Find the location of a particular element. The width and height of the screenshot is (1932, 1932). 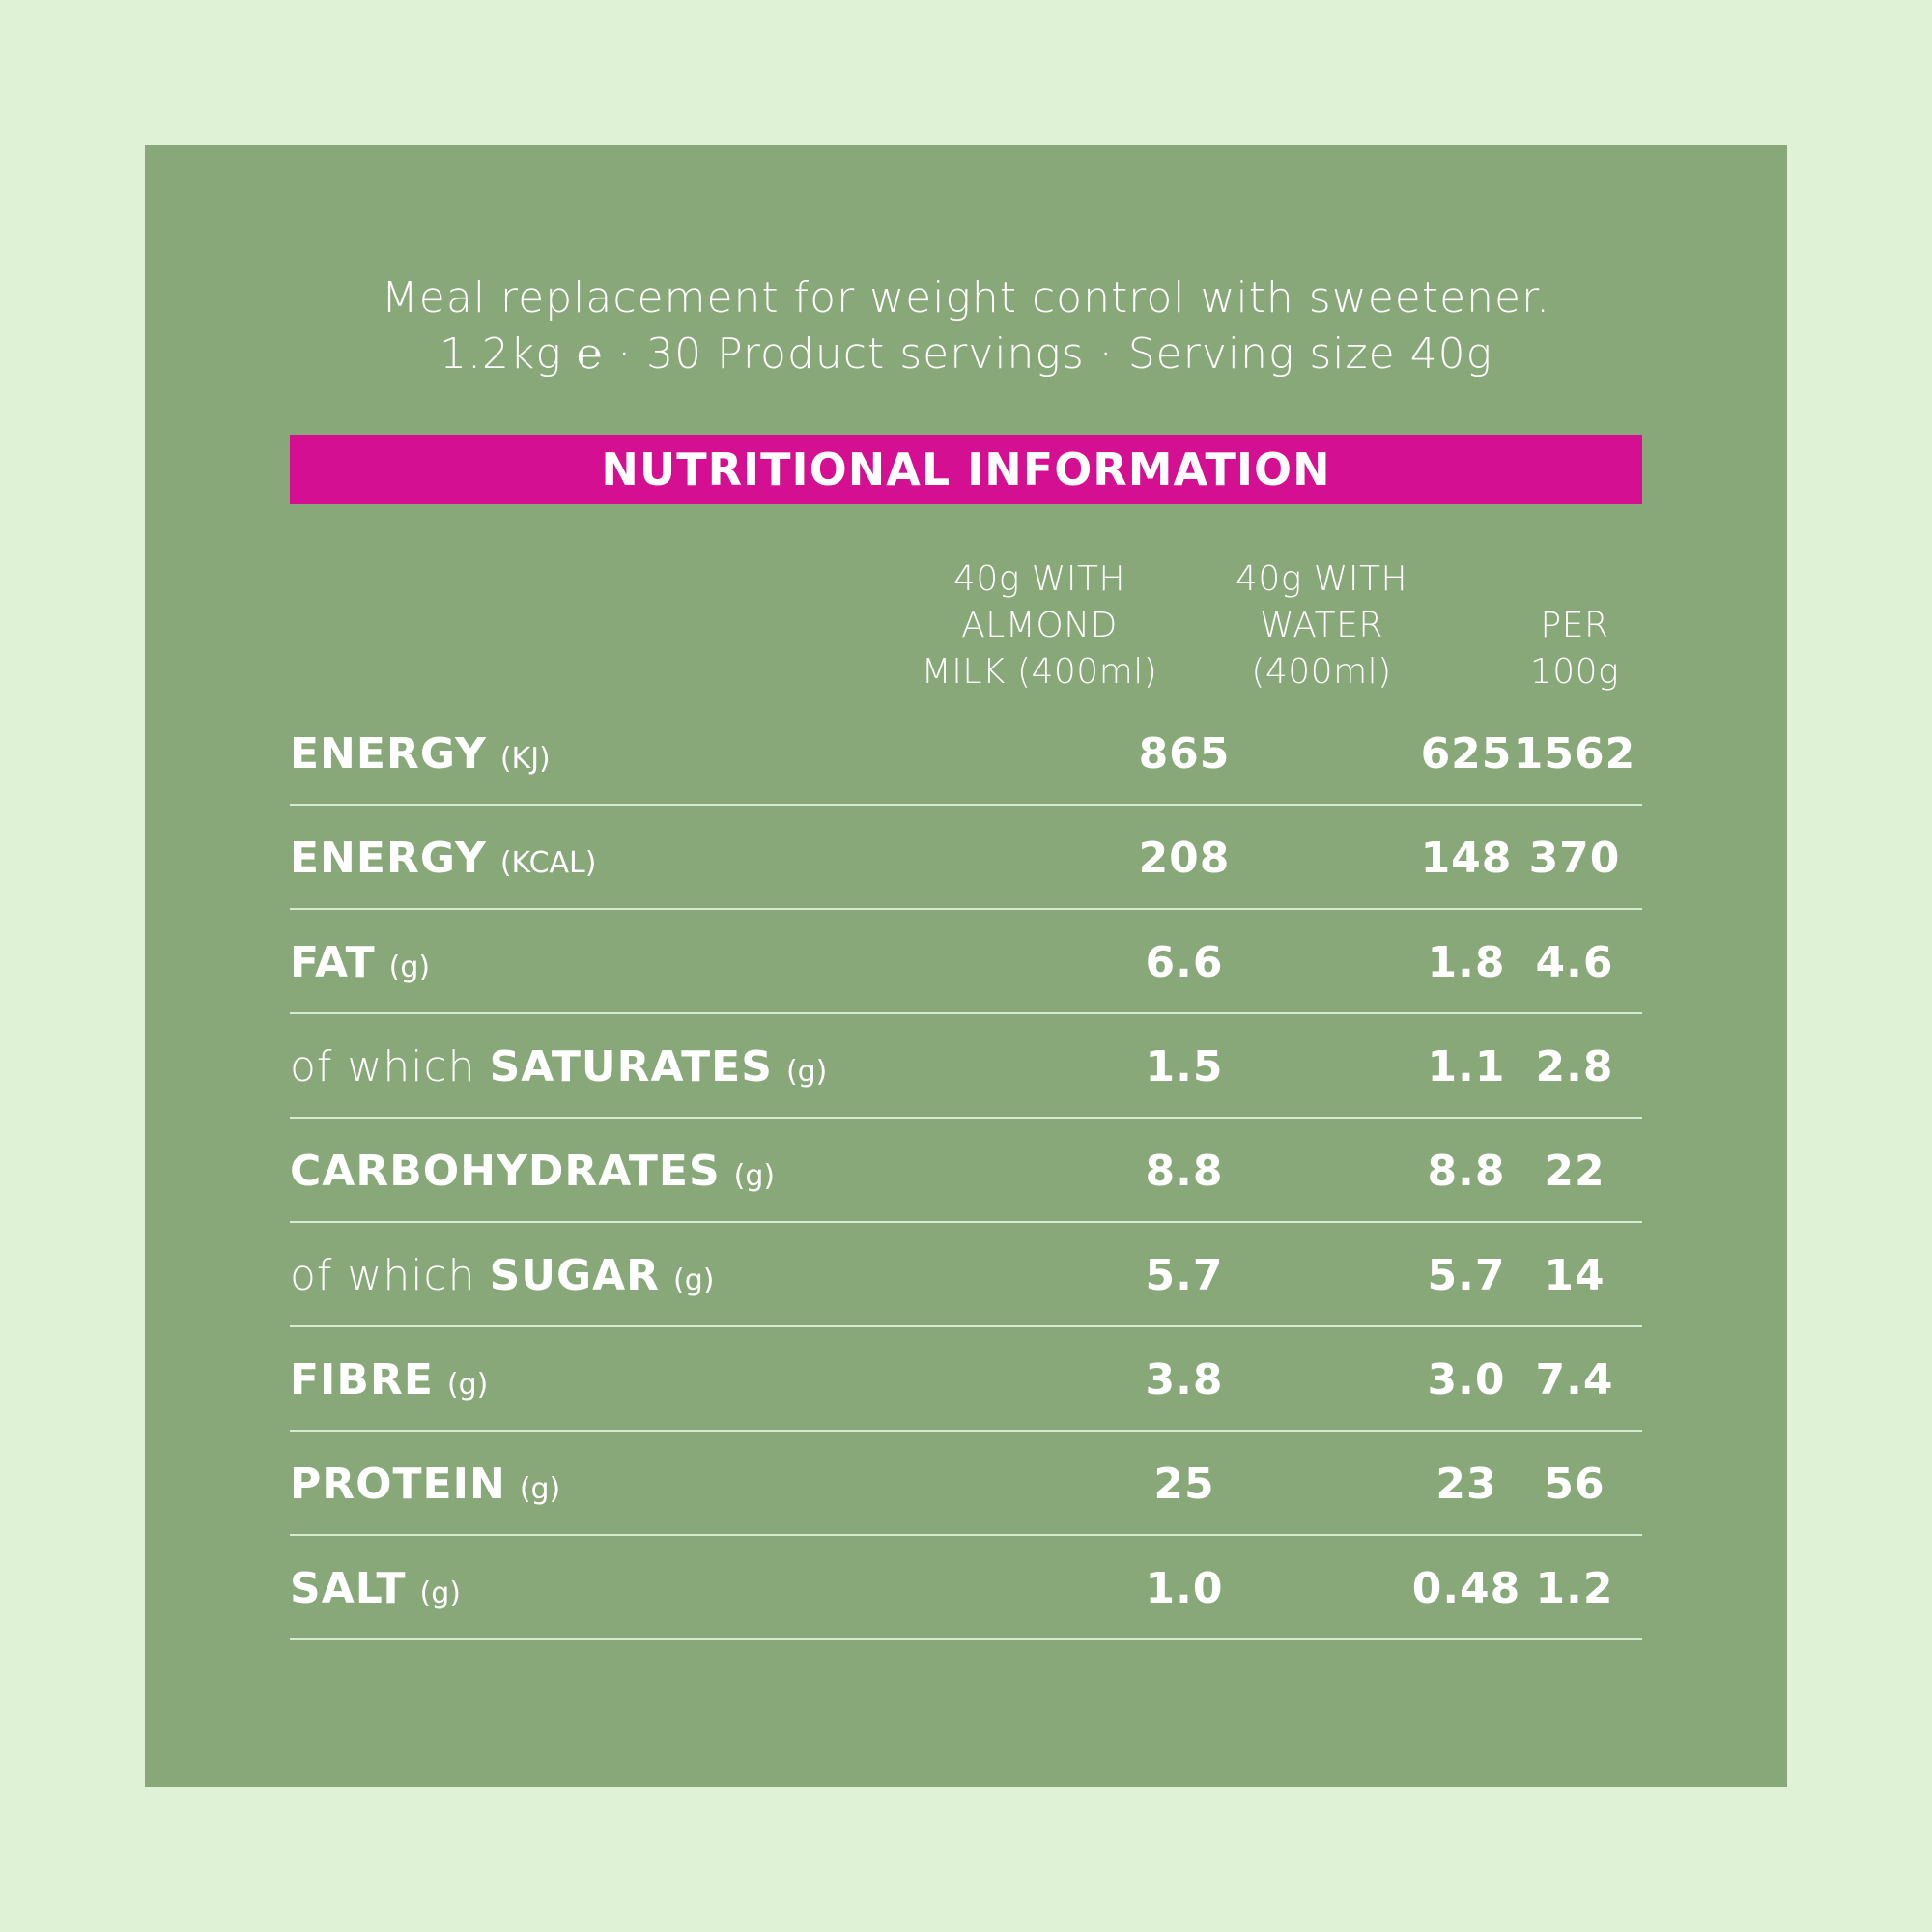

column-header-line: PER is located at coordinates (1574, 625).